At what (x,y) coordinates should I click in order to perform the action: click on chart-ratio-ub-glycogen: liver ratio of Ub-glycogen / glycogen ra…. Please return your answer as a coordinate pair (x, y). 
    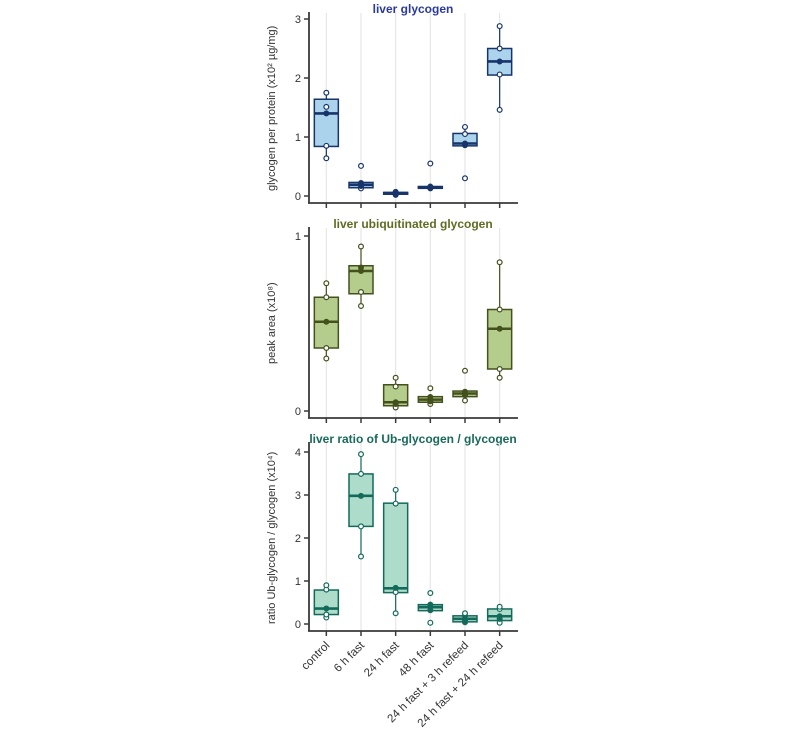
    Looking at the image, I should click on (400, 582).